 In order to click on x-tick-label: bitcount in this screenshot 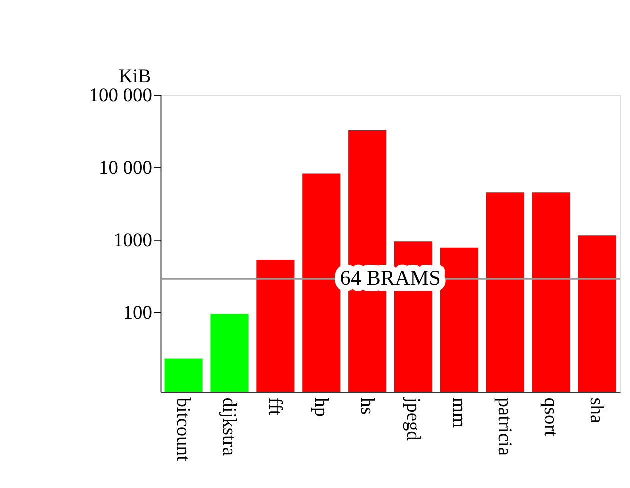, I will do `click(183, 430)`.